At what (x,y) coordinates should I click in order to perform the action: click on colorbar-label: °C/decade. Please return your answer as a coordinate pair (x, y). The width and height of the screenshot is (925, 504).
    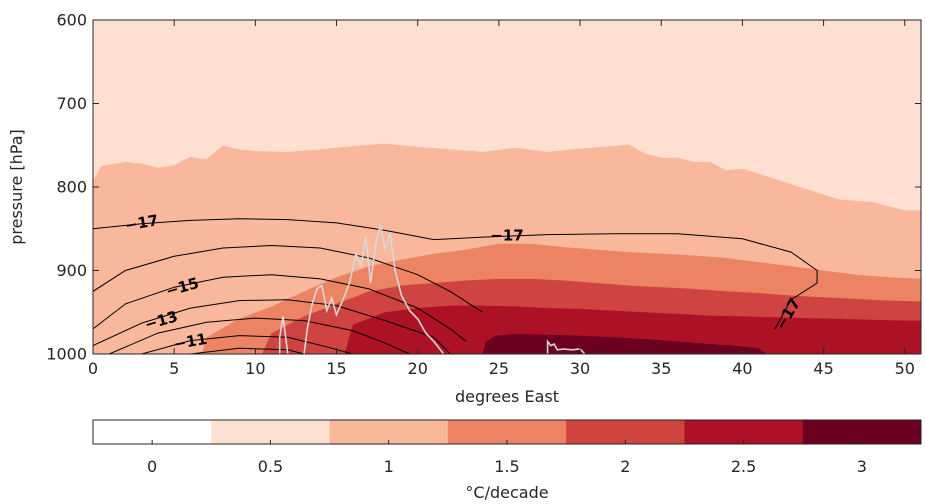
    Looking at the image, I should click on (506, 492).